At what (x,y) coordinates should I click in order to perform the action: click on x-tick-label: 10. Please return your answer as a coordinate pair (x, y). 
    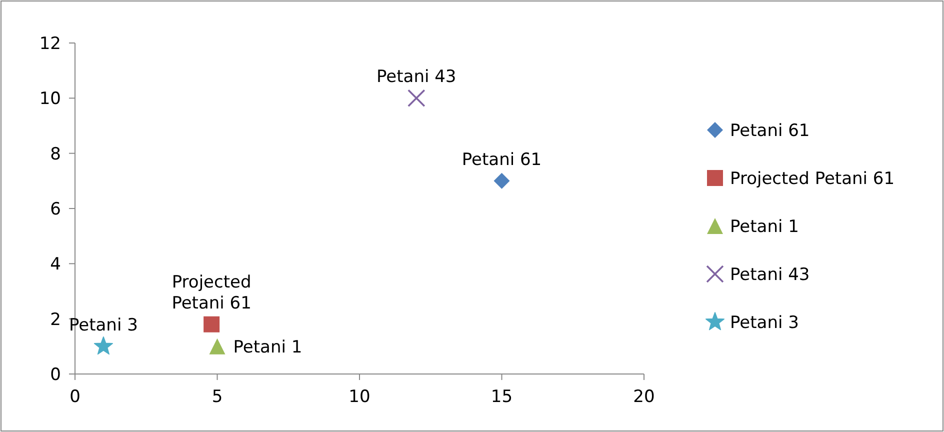
    Looking at the image, I should click on (359, 397).